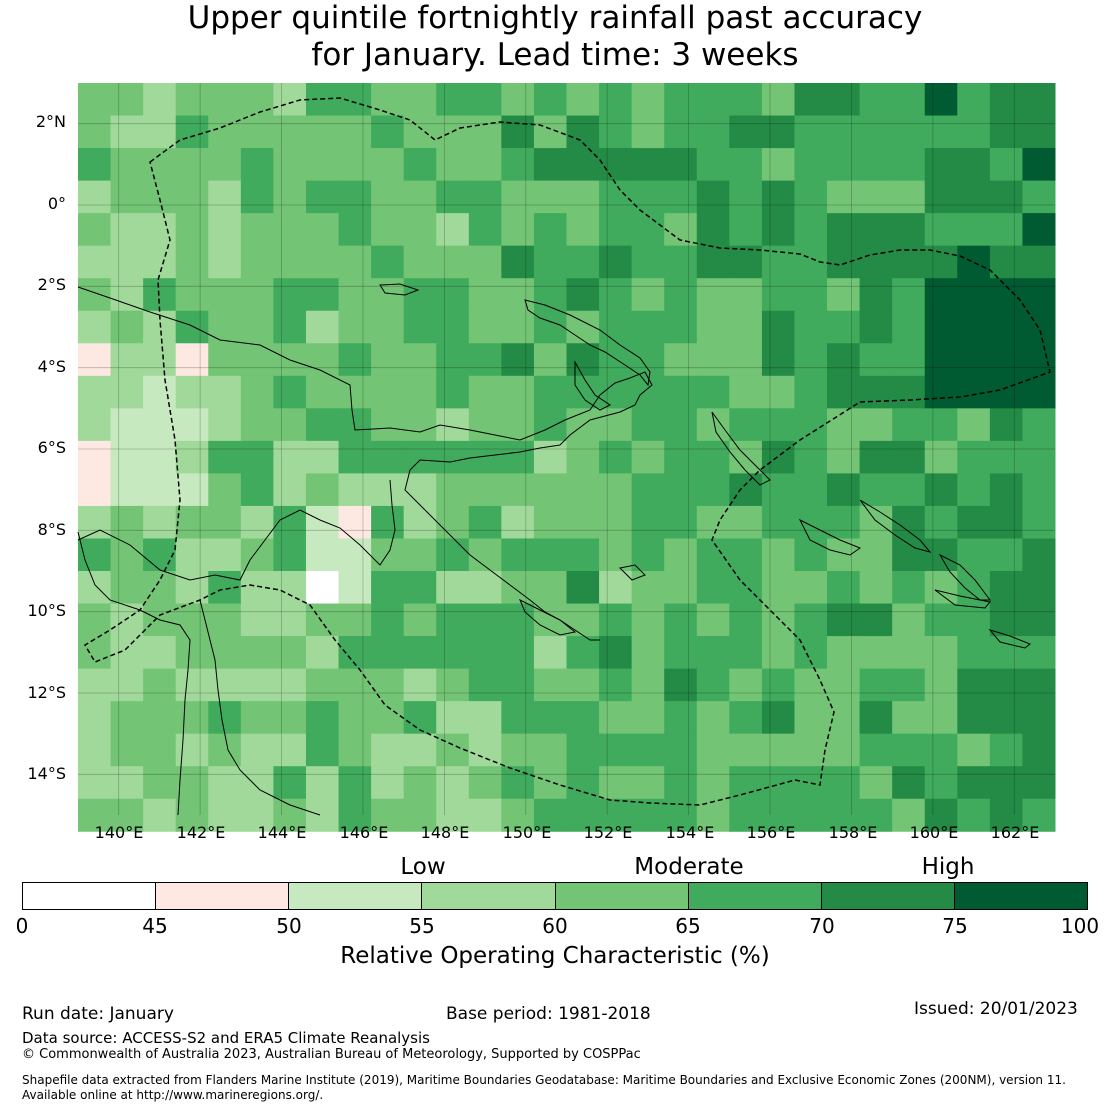 This screenshot has height=1110, width=1110. Describe the element at coordinates (555, 926) in the screenshot. I see `colorbar-tick: 60` at that location.